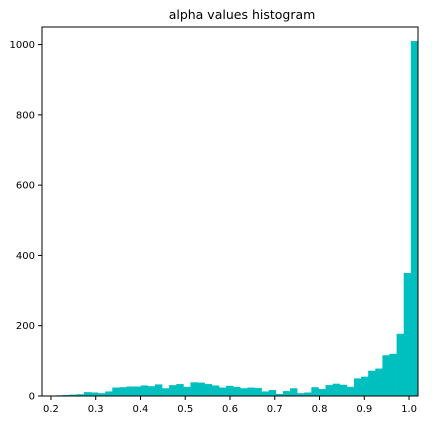  I want to click on y-tick-label: 200, so click(25, 326).